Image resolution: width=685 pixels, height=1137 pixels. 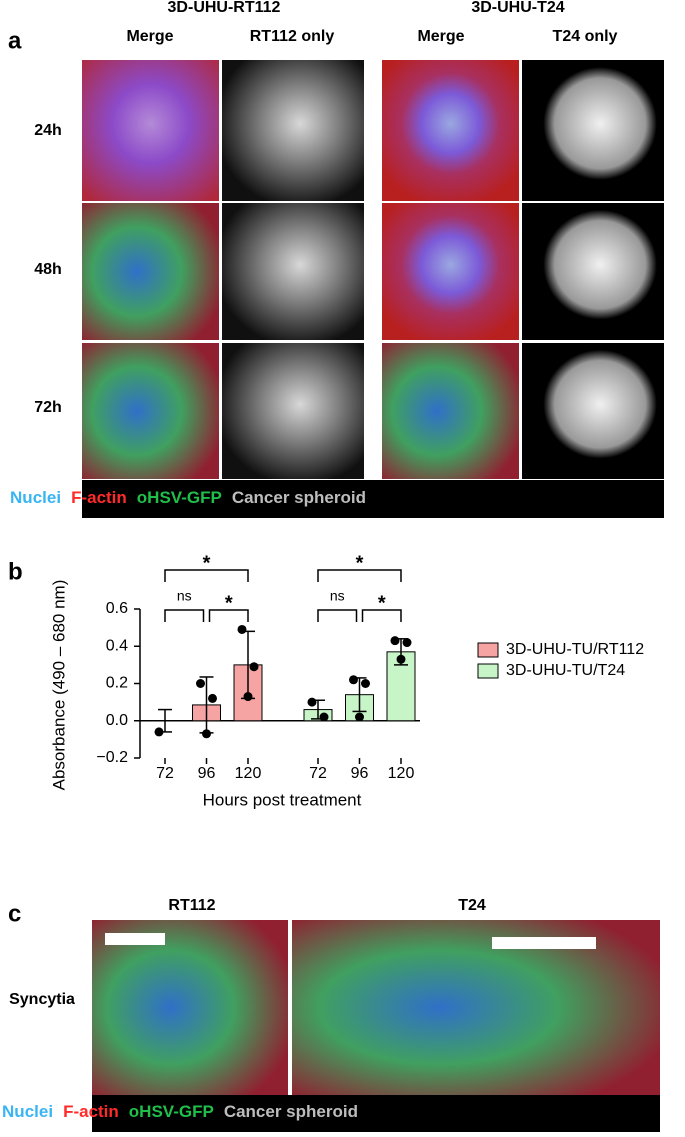 I want to click on group-title: 3D-UHU-T24, so click(x=517, y=8).